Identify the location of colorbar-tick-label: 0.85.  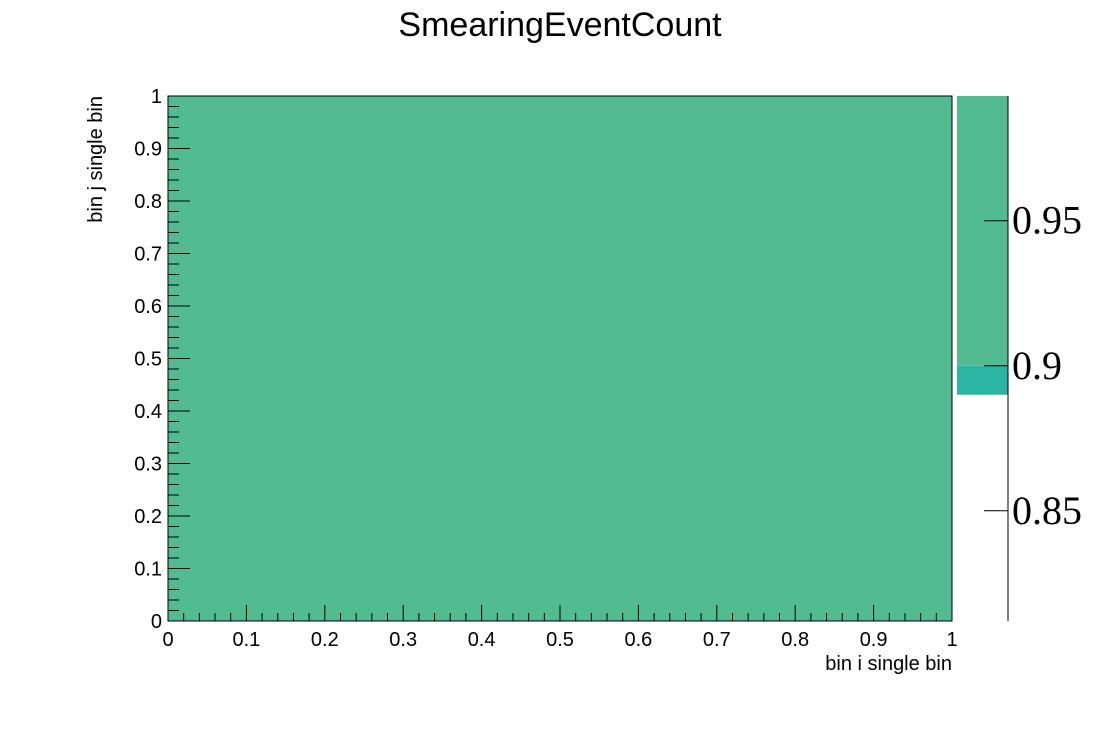
(1047, 510).